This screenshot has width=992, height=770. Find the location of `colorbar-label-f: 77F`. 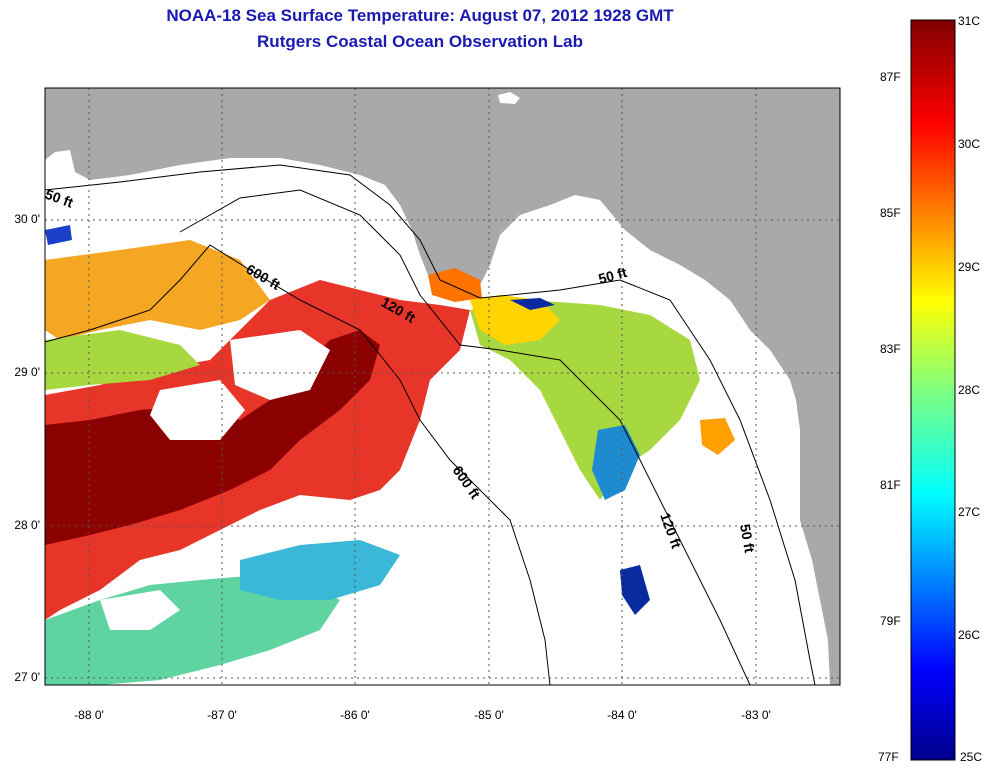

colorbar-label-f: 77F is located at coordinates (888, 757).